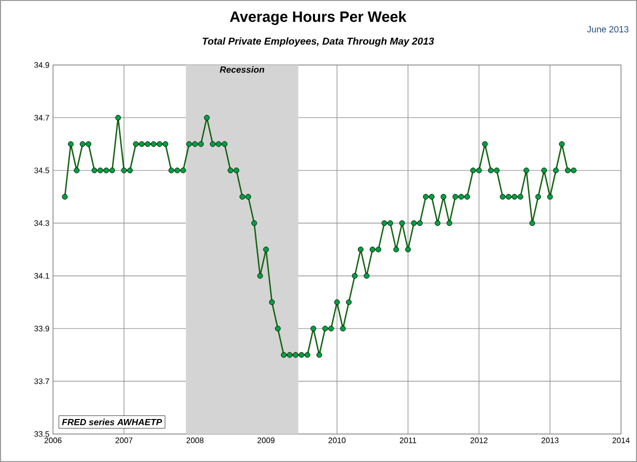  Describe the element at coordinates (242, 69) in the screenshot. I see `band-label: Recession` at that location.